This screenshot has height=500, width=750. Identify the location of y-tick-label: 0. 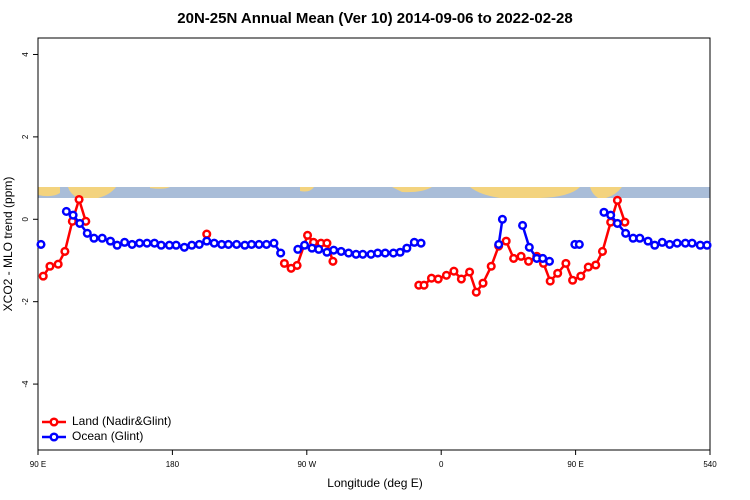
(25, 219).